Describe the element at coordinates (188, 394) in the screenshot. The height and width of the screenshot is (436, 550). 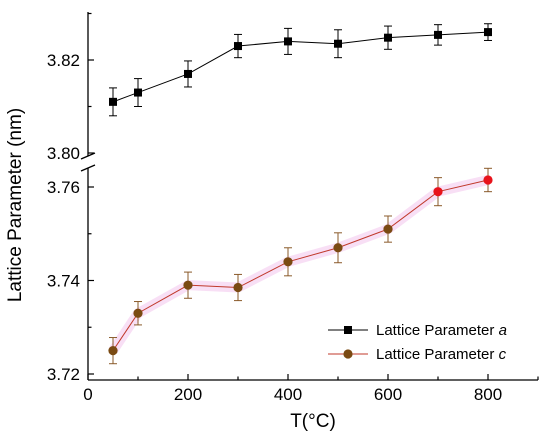
I see `x-tick-label: 200` at that location.